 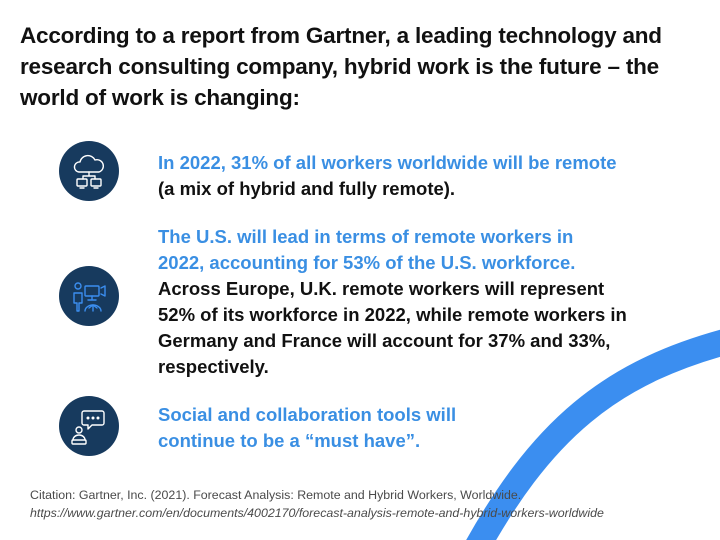 I want to click on cloud-computers-icon, so click(x=89, y=171).